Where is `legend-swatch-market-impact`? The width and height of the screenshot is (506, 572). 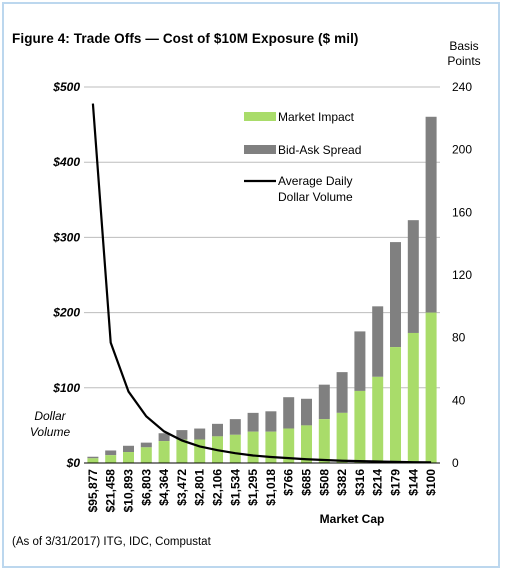
legend-swatch-market-impact is located at coordinates (260, 116).